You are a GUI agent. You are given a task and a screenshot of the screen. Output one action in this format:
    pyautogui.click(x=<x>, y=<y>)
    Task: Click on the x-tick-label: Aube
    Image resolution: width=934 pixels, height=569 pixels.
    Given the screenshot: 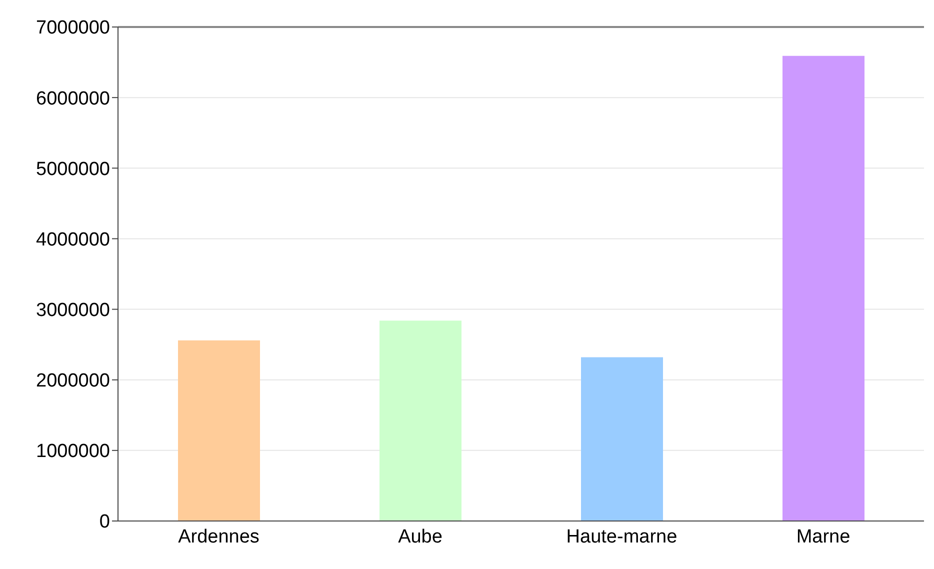 What is the action you would take?
    pyautogui.click(x=420, y=537)
    